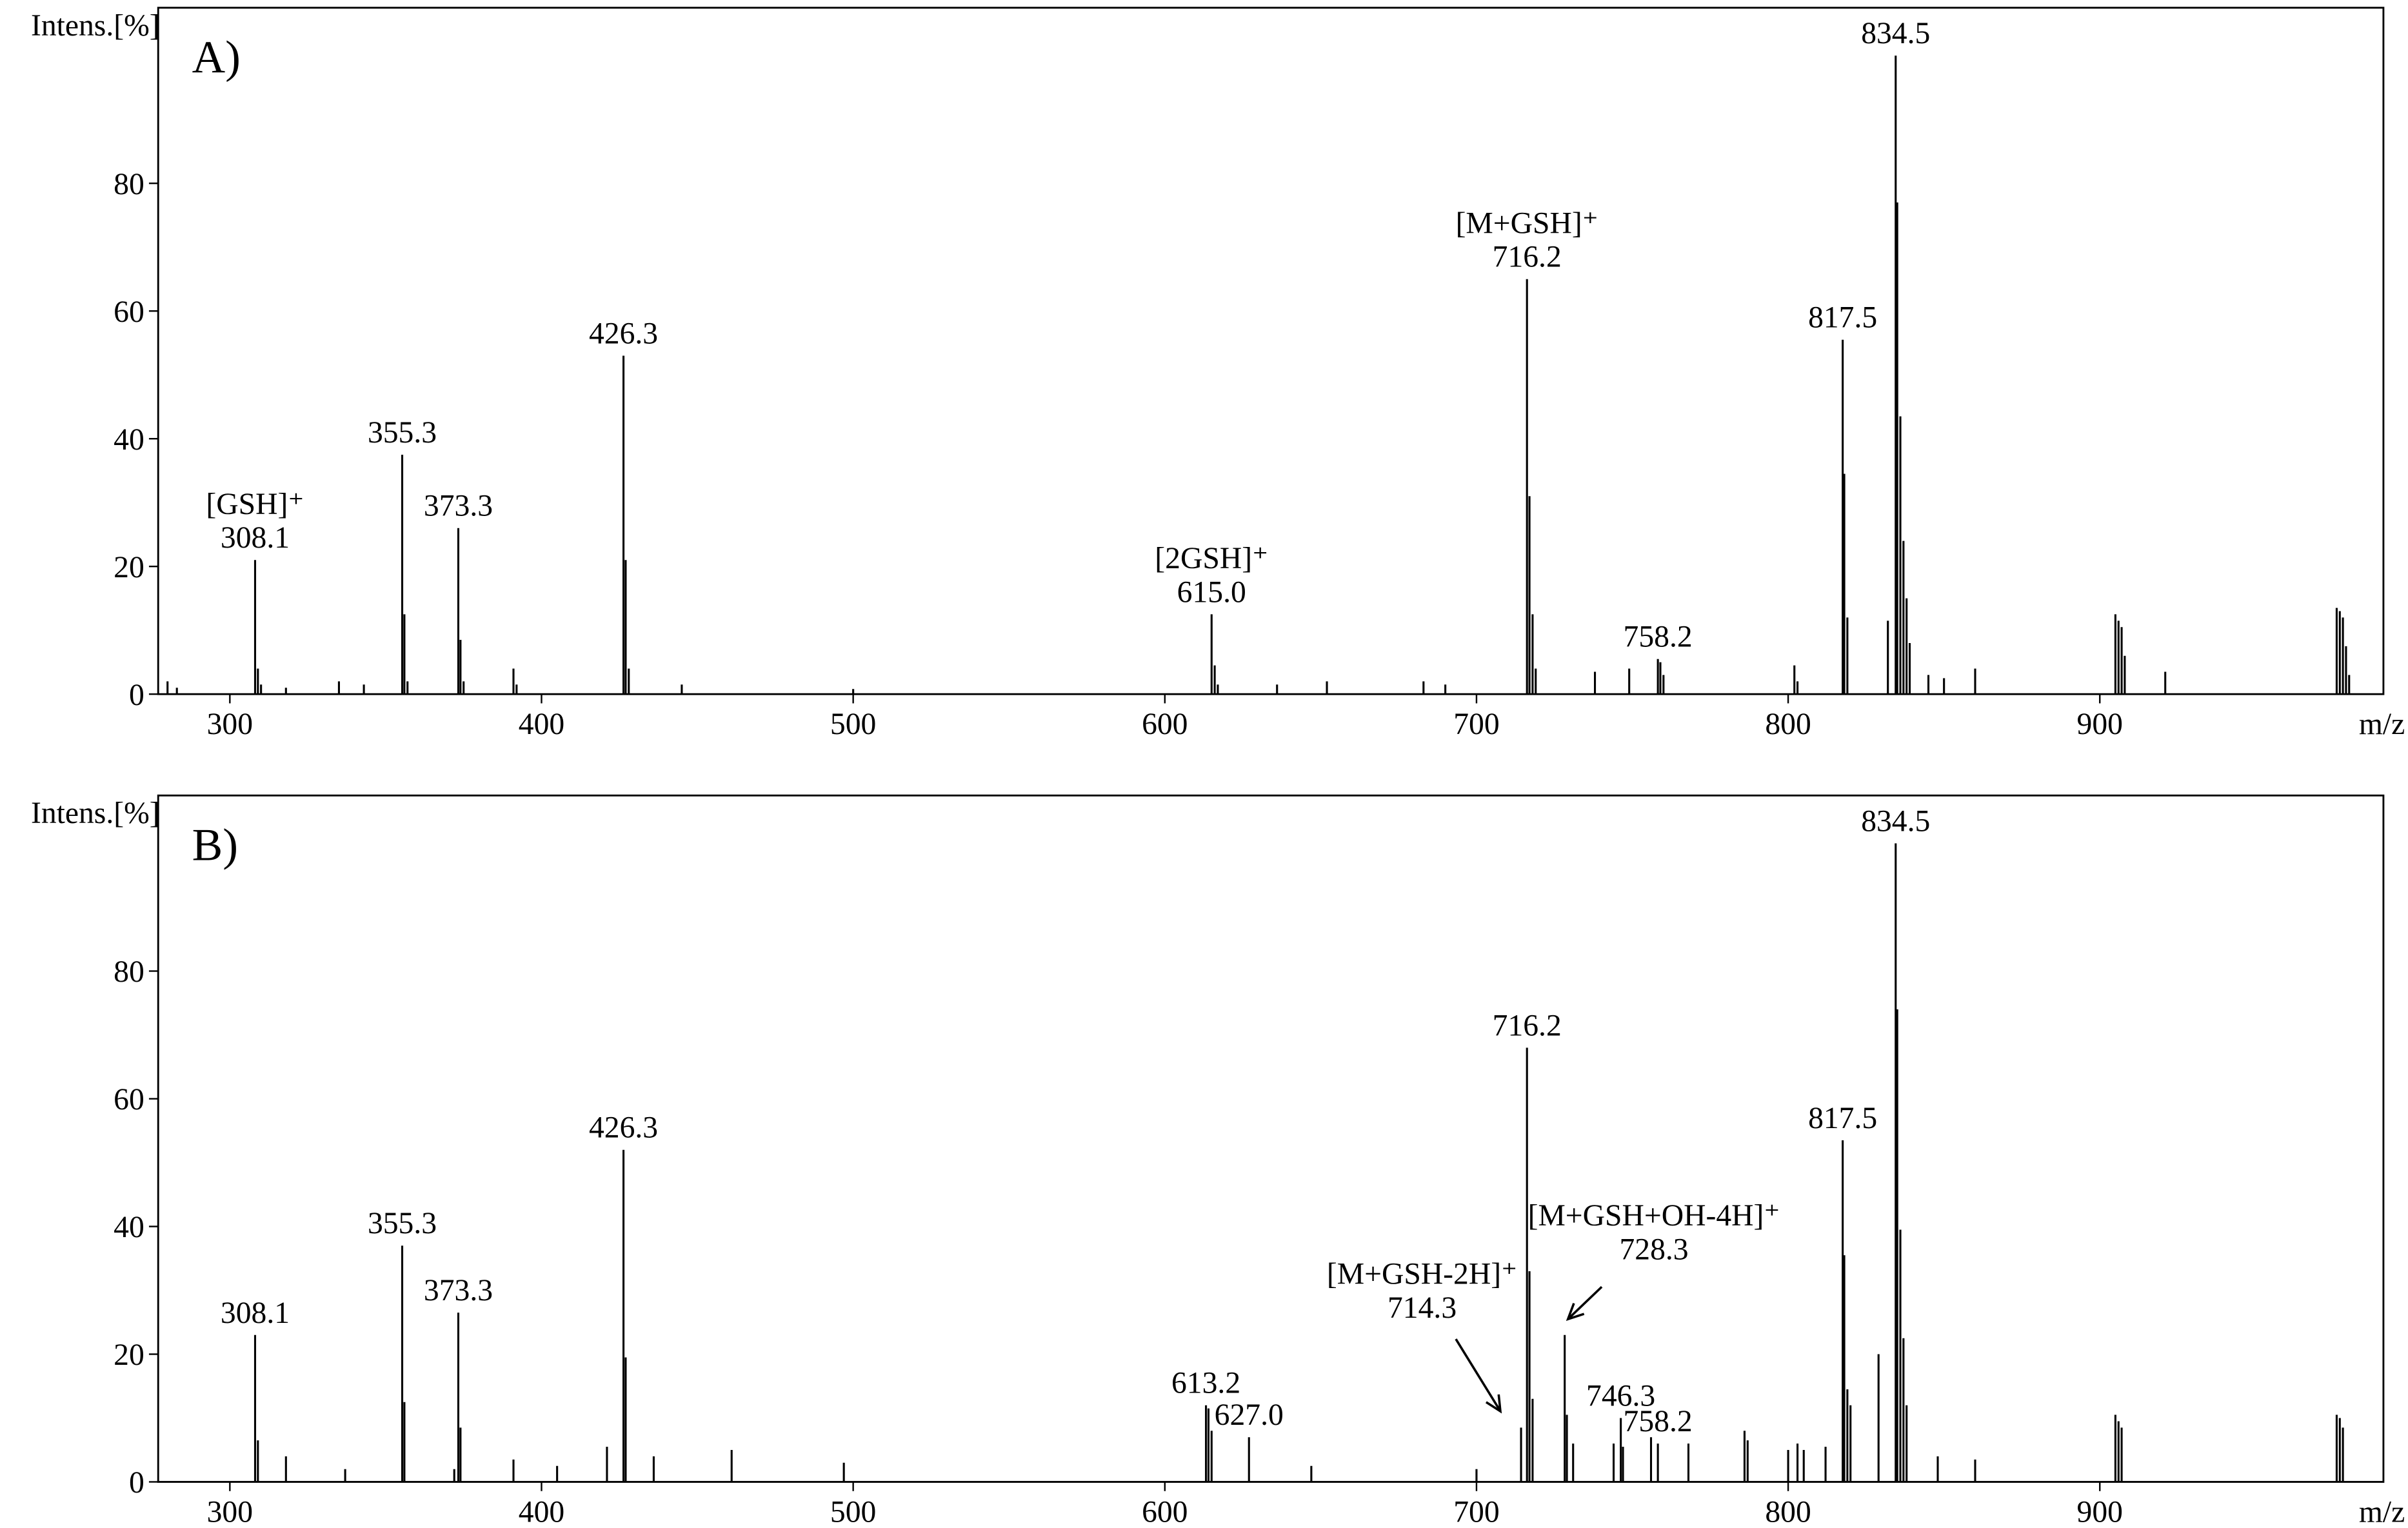 Image resolution: width=2408 pixels, height=1528 pixels. I want to click on ion-label: [GSH]⁺, so click(255, 504).